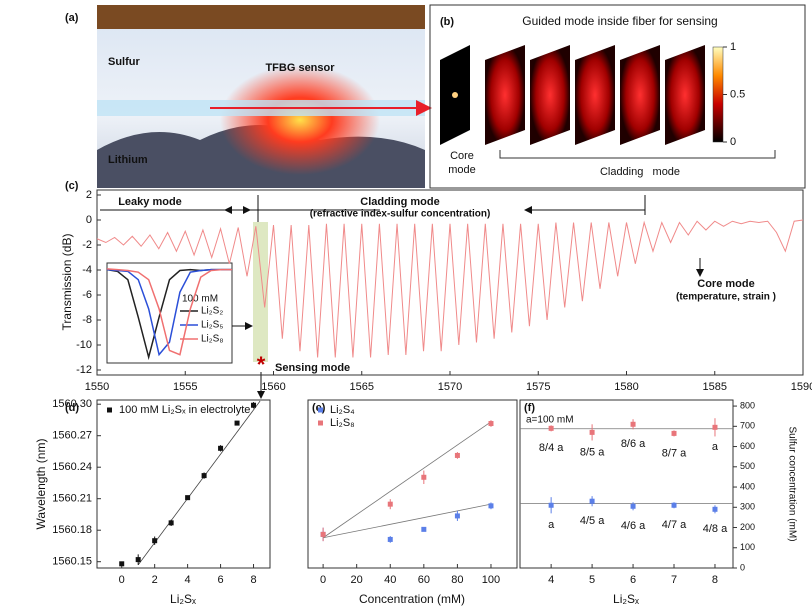 This screenshot has height=614, width=812. What do you see at coordinates (185, 387) in the screenshot?
I see `x-tick-label: 1555` at bounding box center [185, 387].